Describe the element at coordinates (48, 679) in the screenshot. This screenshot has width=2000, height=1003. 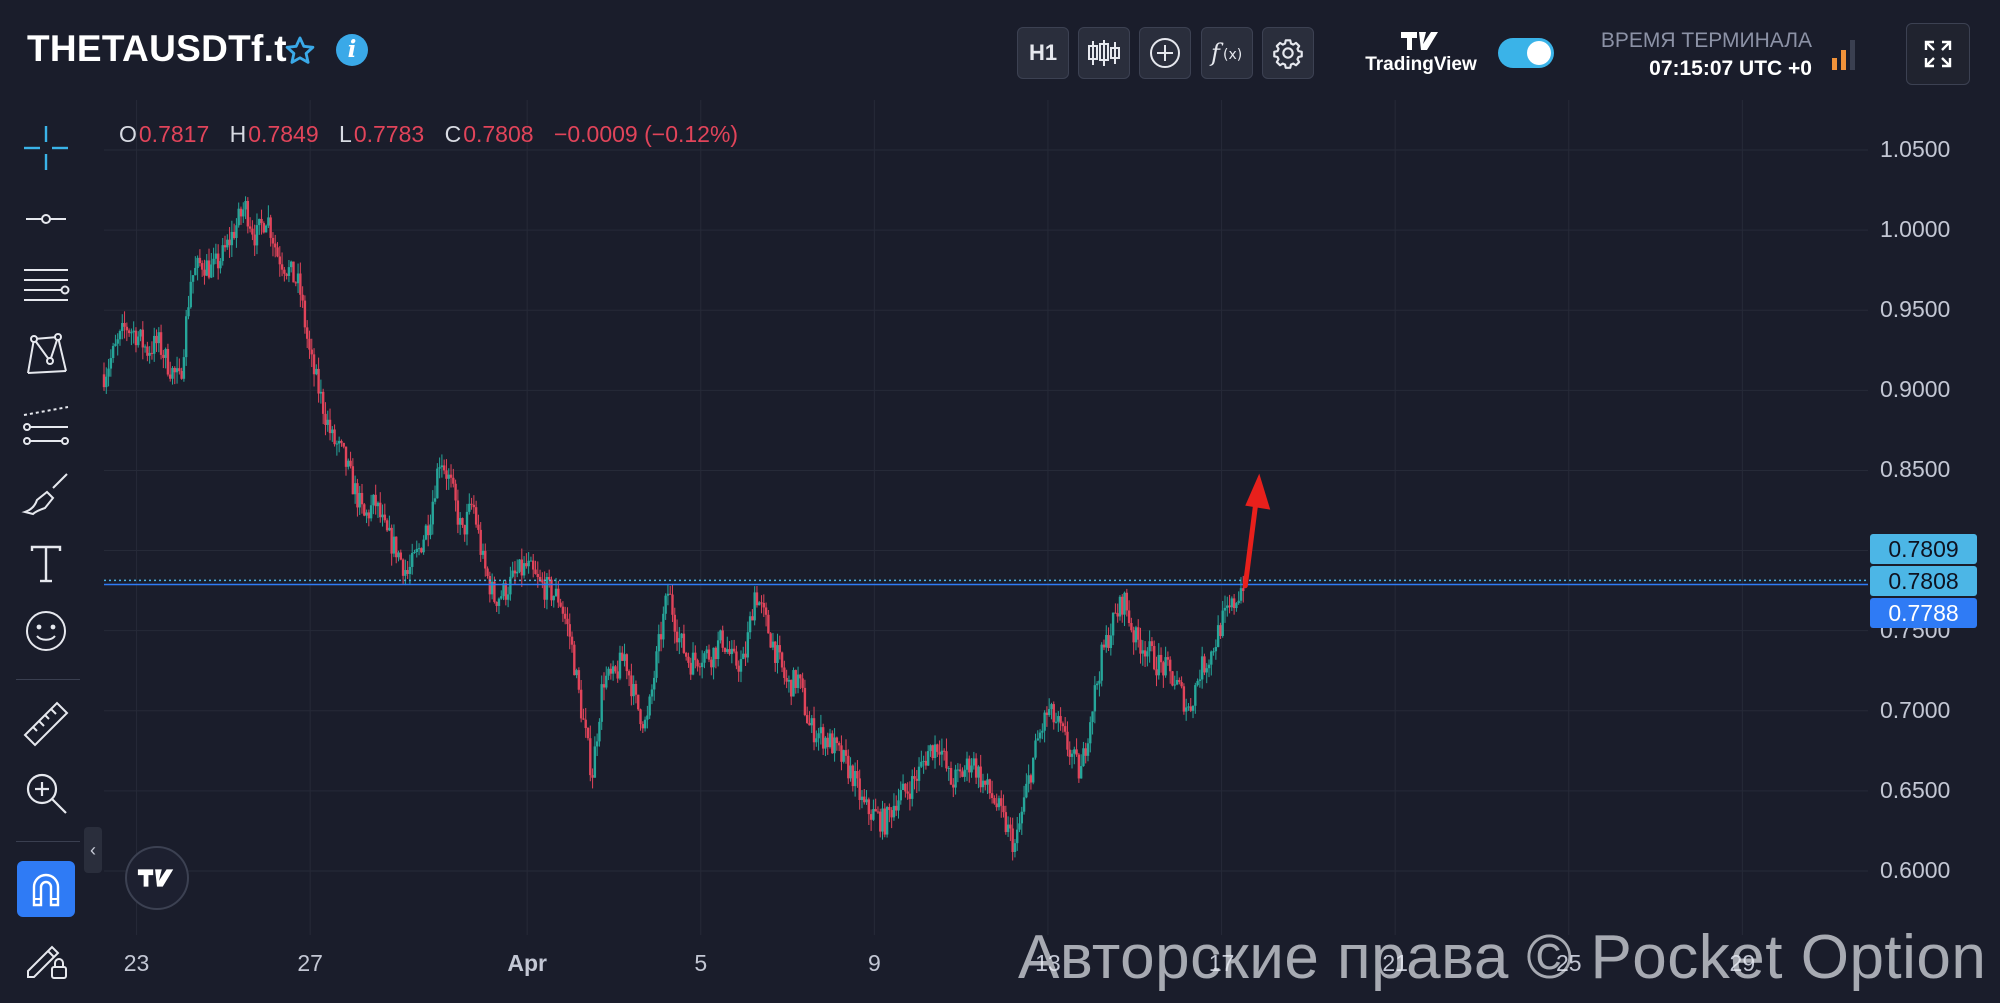
I see `toolbar-divider` at that location.